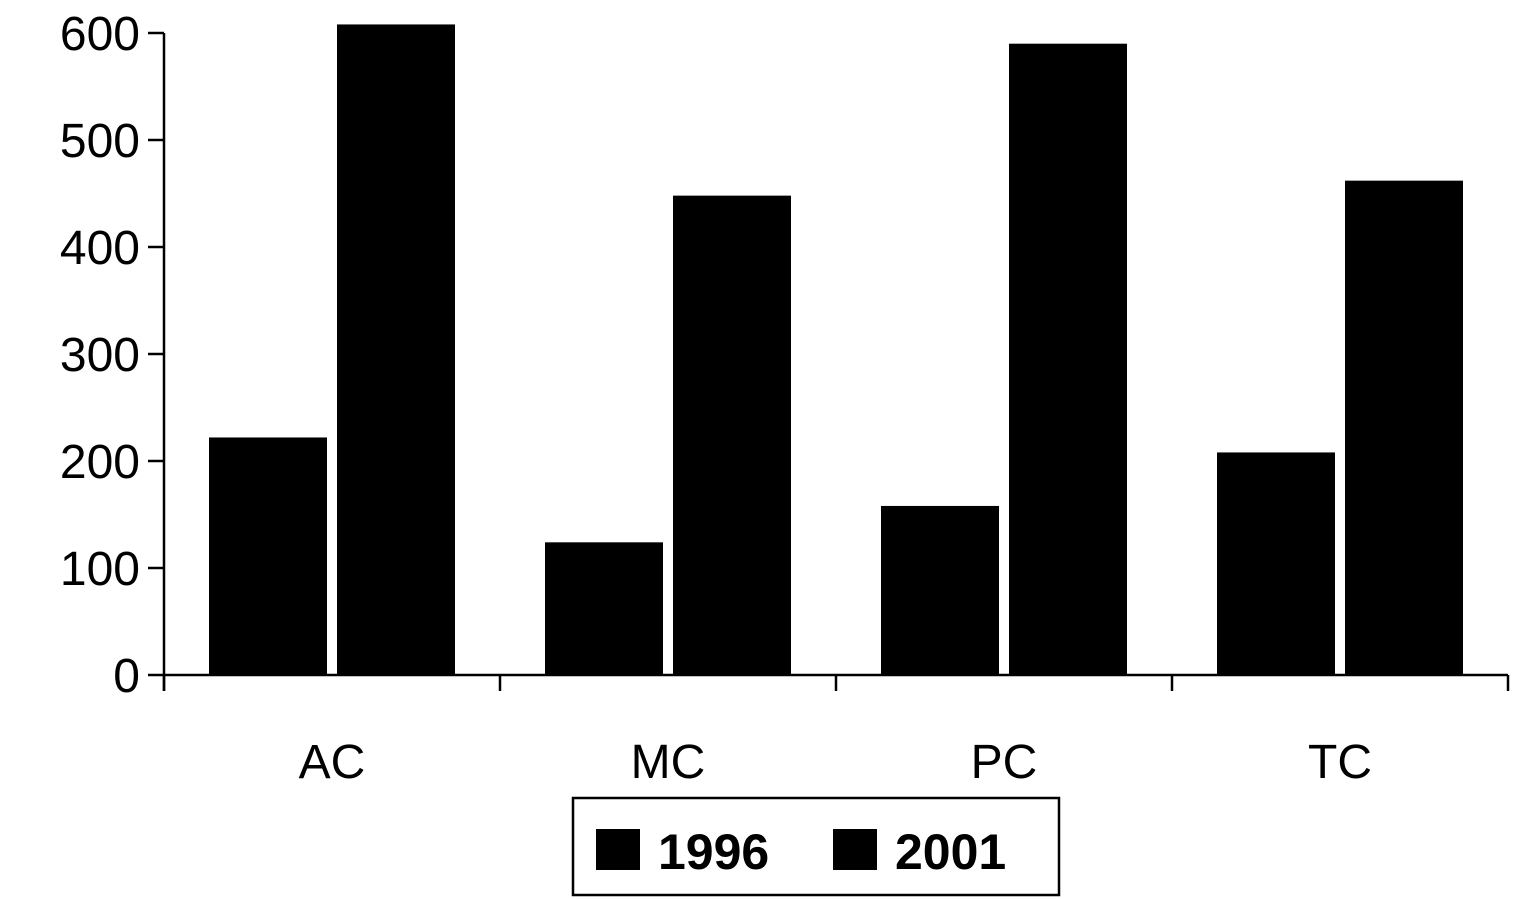 This screenshot has width=1513, height=899. What do you see at coordinates (732, 435) in the screenshot?
I see `bar-mc-2001` at bounding box center [732, 435].